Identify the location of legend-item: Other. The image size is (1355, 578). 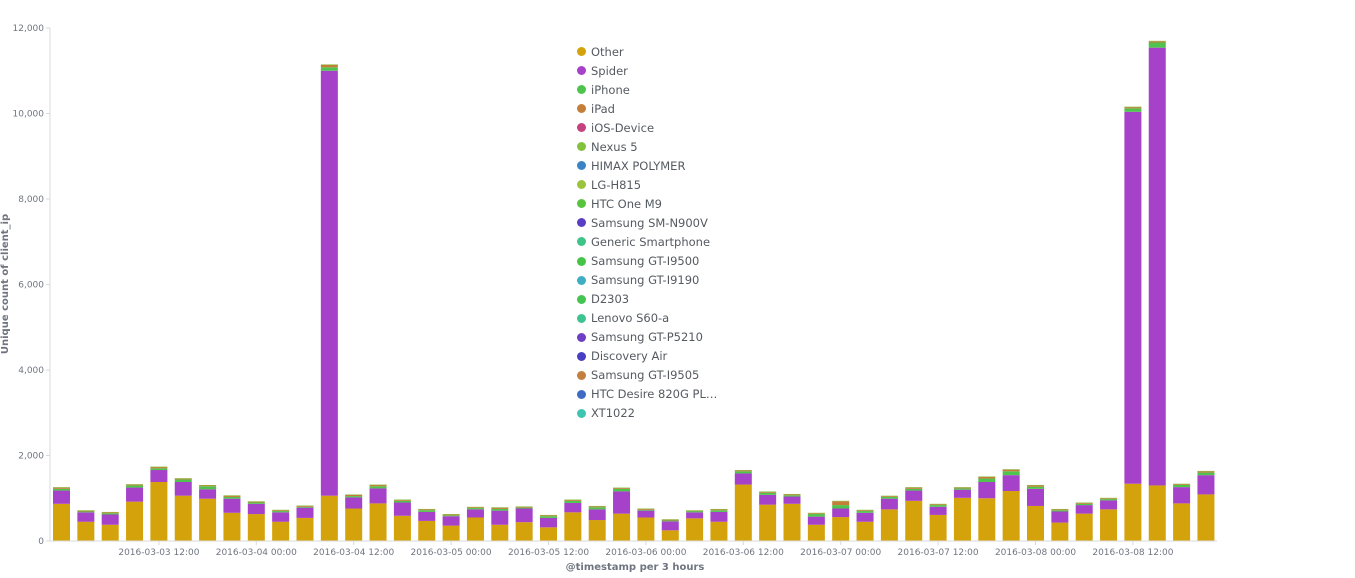
(647, 51).